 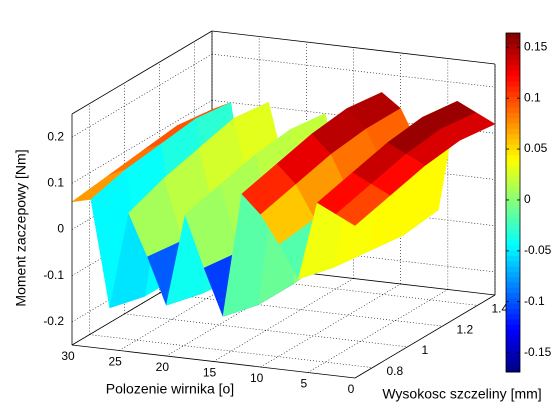 I want to click on colorbar-tick-label: 0.05, so click(x=536, y=148).